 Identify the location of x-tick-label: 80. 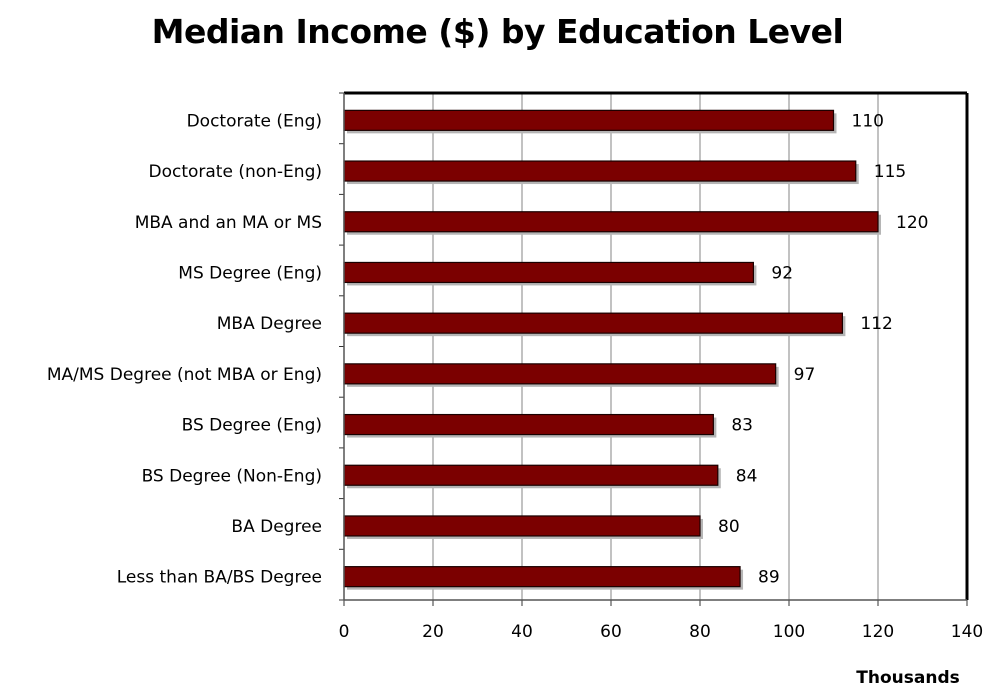
(700, 632).